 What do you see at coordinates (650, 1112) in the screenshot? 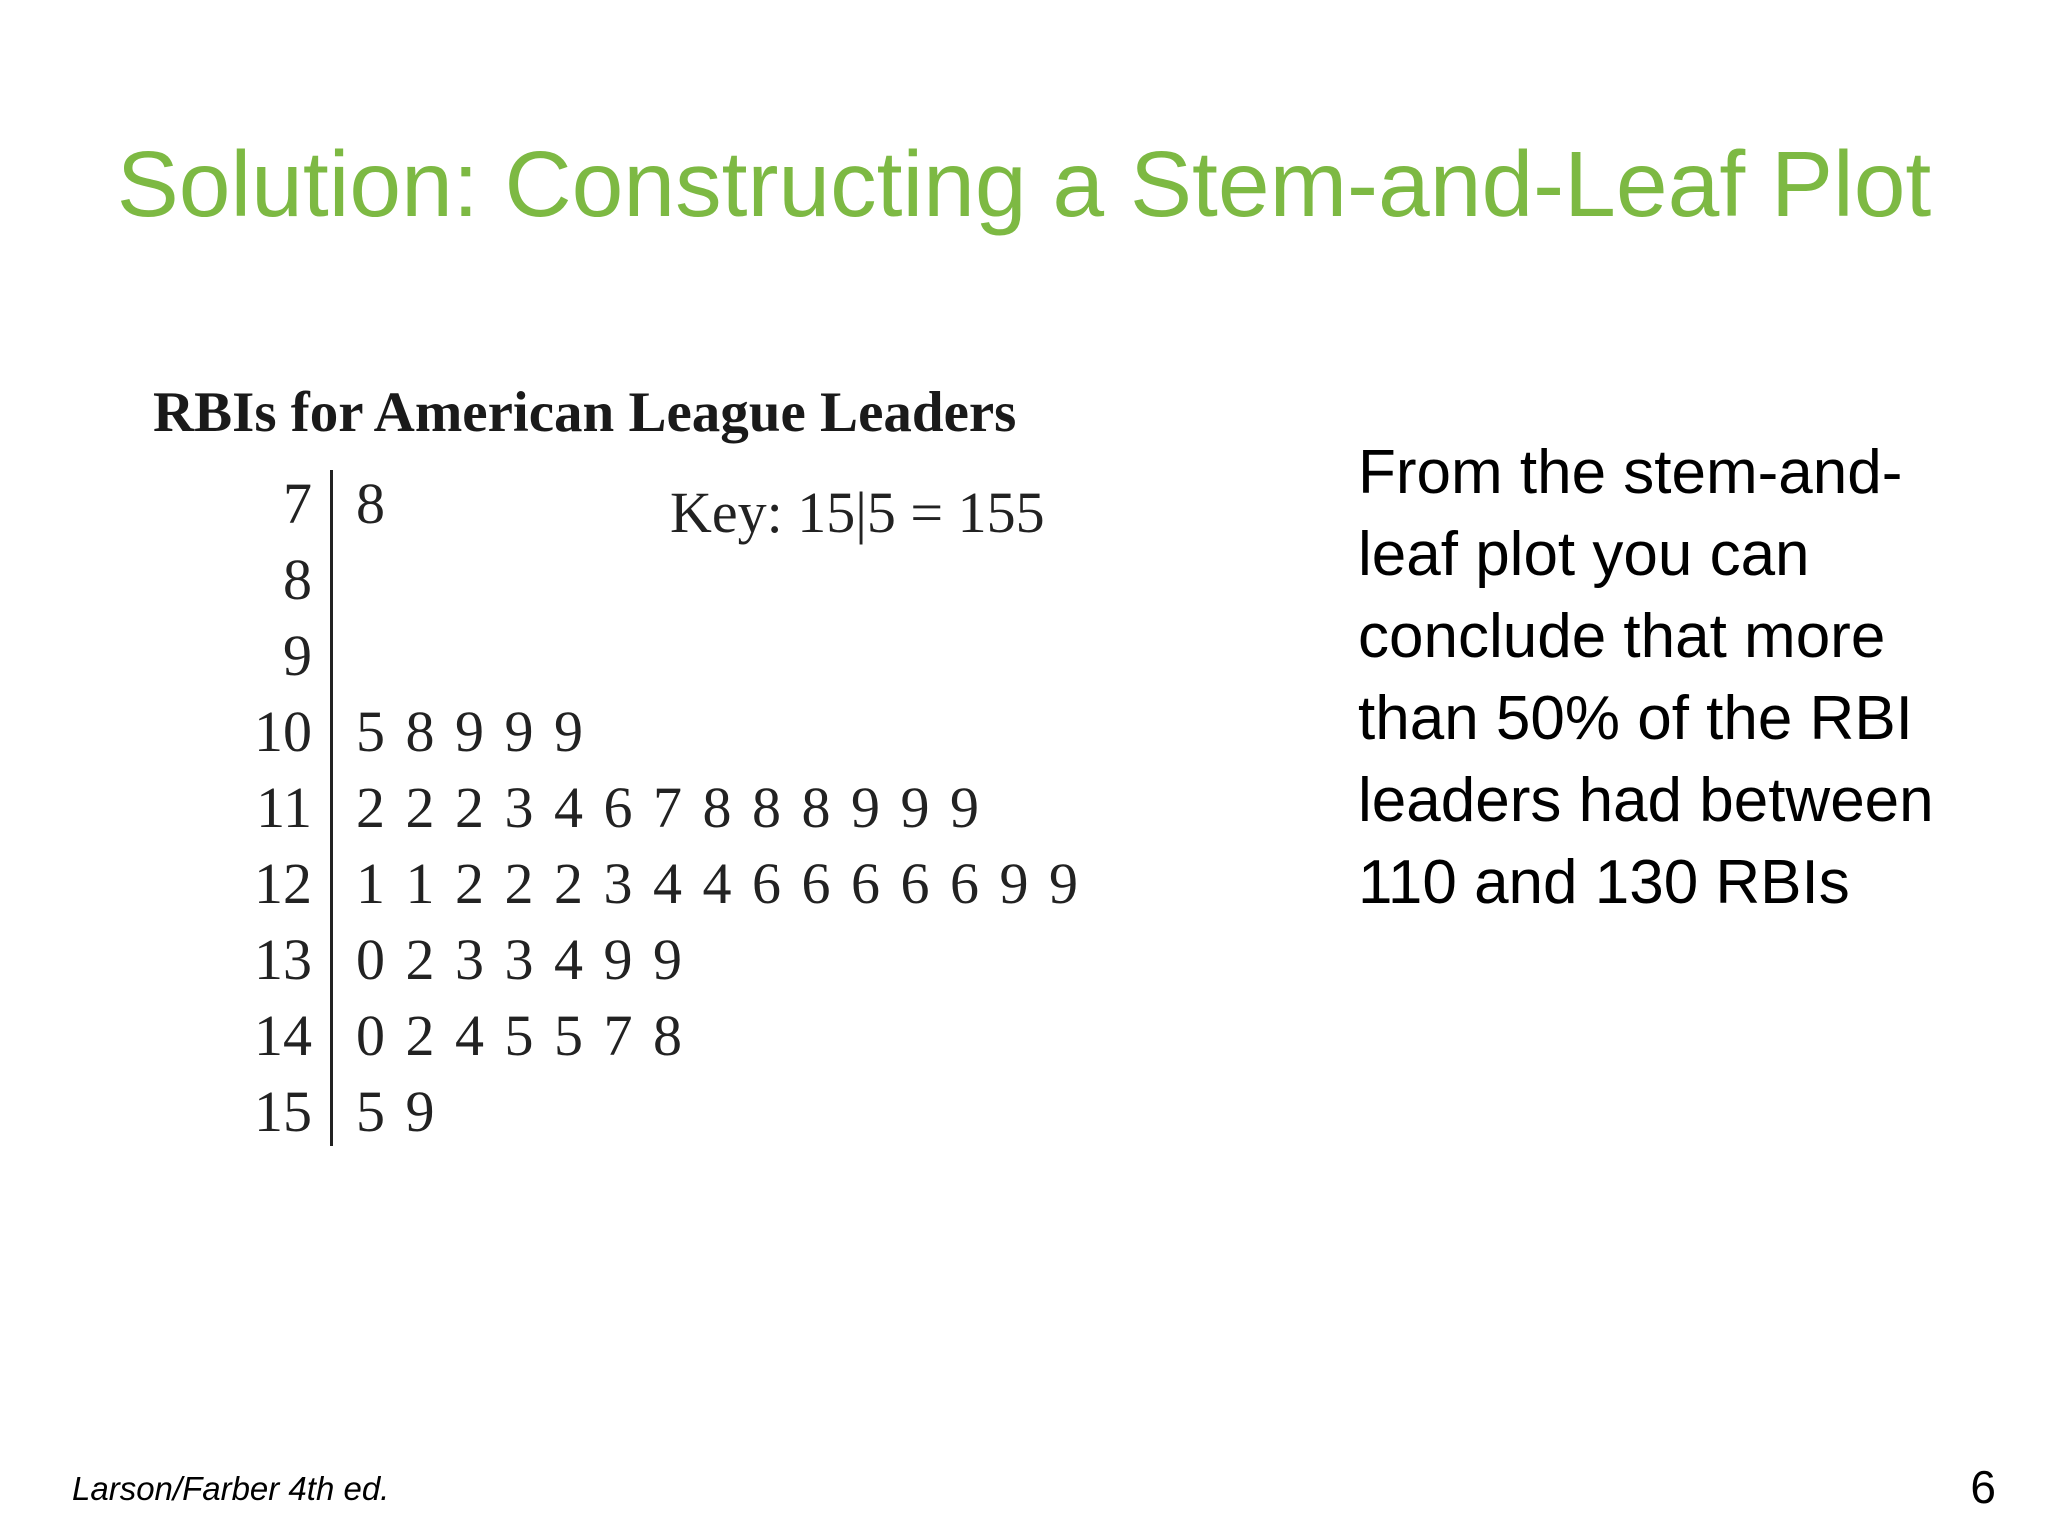
I see `plot-row-15: 15 5 9` at bounding box center [650, 1112].